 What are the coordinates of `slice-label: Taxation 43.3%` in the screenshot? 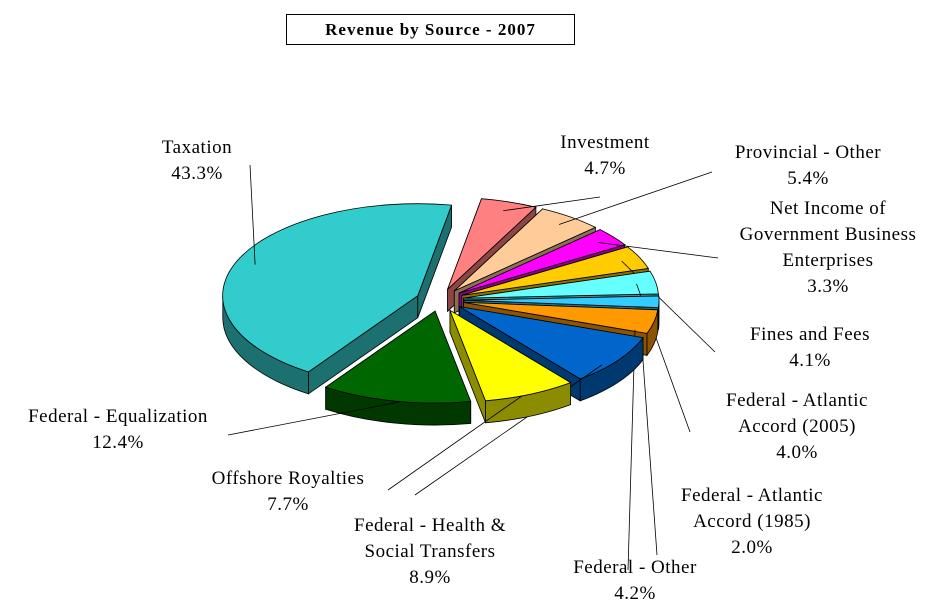 It's located at (197, 161).